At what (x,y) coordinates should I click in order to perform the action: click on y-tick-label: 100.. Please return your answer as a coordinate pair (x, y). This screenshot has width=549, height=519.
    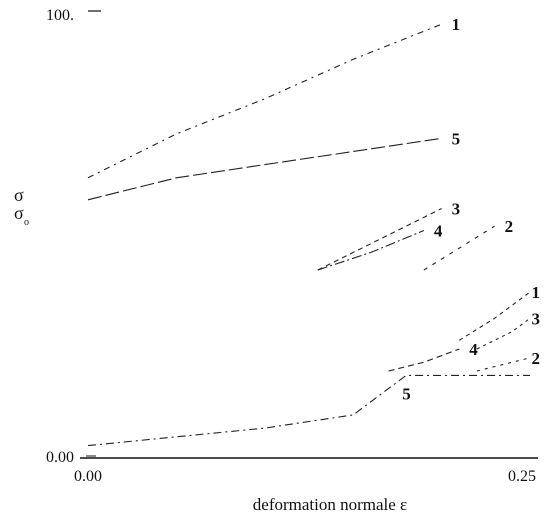
    Looking at the image, I should click on (60, 15).